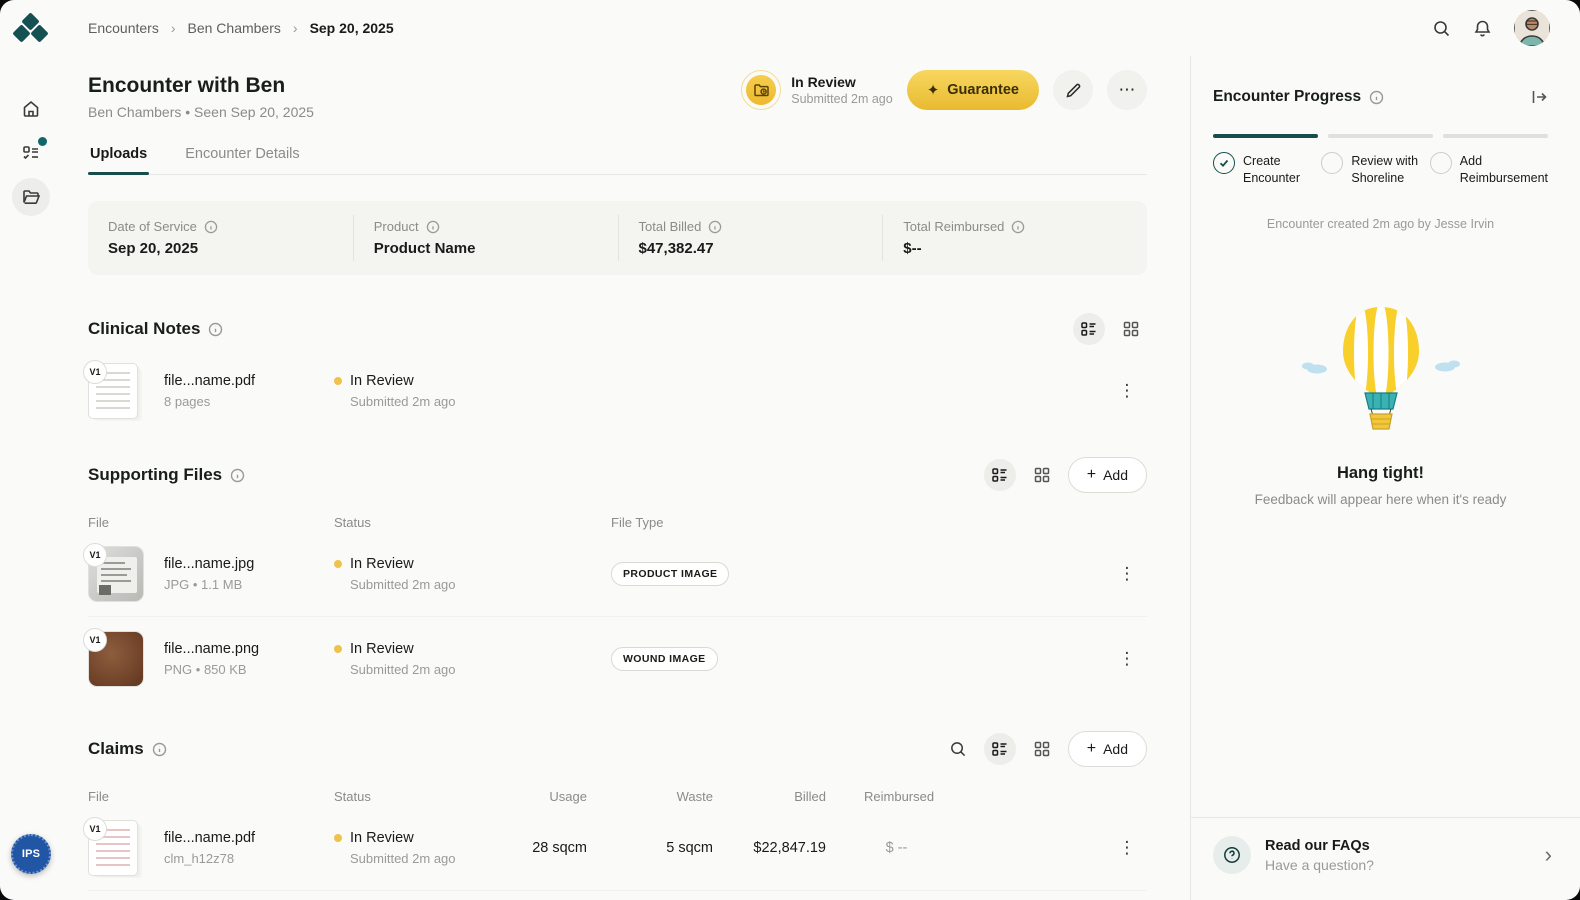  I want to click on ips-label: IPS, so click(31, 854).